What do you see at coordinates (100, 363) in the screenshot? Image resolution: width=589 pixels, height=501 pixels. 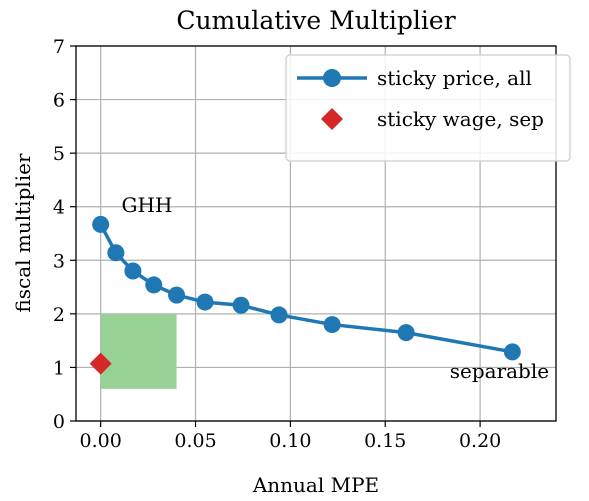 I see `data-point-sticky-wage` at bounding box center [100, 363].